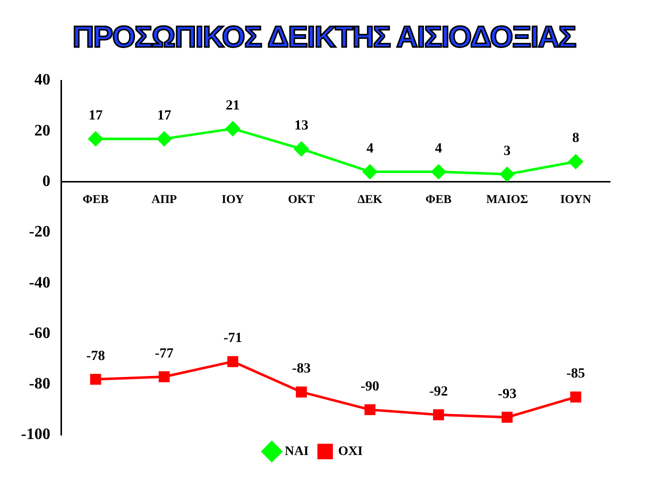 The width and height of the screenshot is (648, 486). What do you see at coordinates (301, 126) in the screenshot?
I see `data-label: 13` at bounding box center [301, 126].